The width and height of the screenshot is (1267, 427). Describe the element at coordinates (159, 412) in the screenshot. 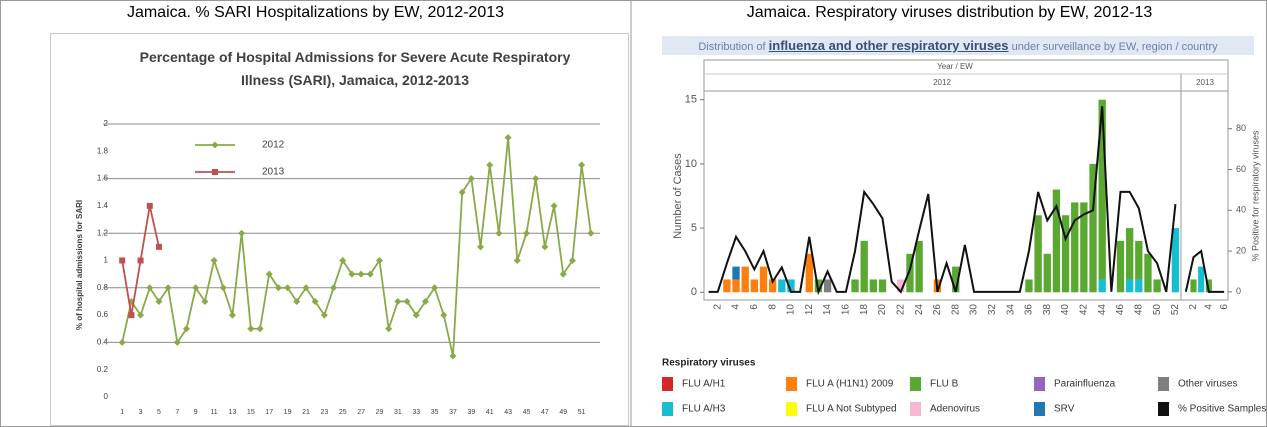

I see `x-tick-label: 5` at that location.